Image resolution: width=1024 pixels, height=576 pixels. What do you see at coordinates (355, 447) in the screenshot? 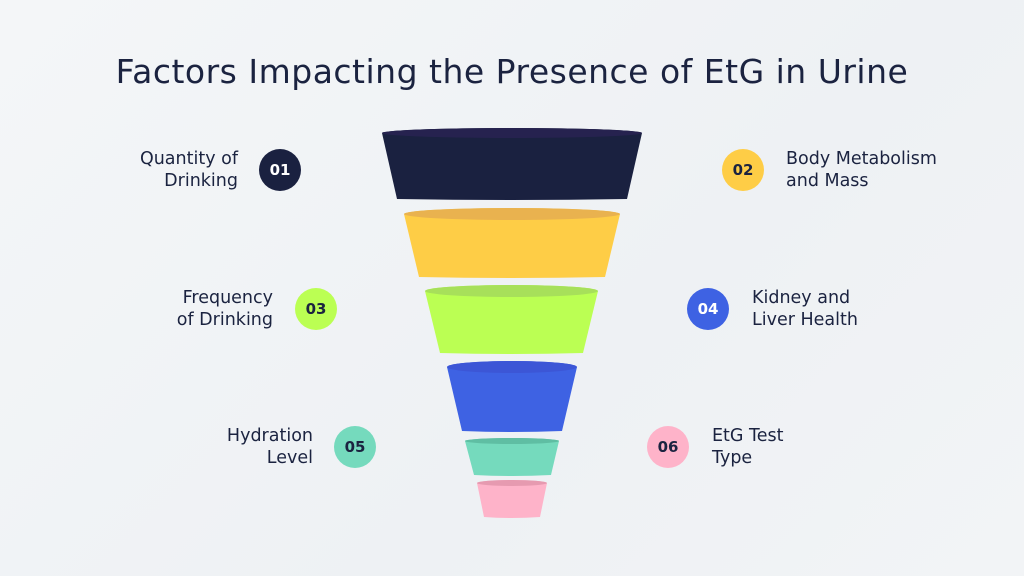
I see `factor-badge-05: 05` at bounding box center [355, 447].